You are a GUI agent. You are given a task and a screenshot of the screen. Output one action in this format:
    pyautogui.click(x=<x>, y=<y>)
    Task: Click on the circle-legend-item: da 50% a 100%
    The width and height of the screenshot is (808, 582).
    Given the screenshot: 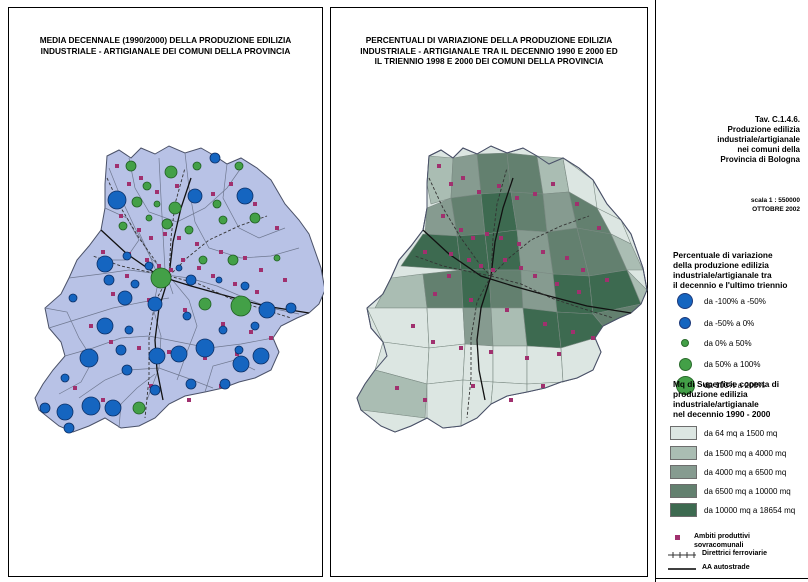 What is the action you would take?
    pyautogui.click(x=714, y=364)
    